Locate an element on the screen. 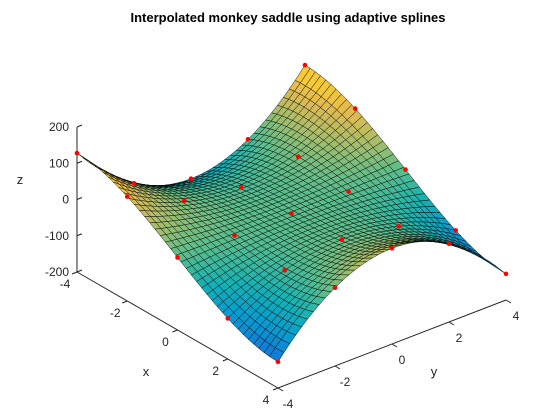 This screenshot has width=560, height=420. x-tick-label: 2 is located at coordinates (215, 371).